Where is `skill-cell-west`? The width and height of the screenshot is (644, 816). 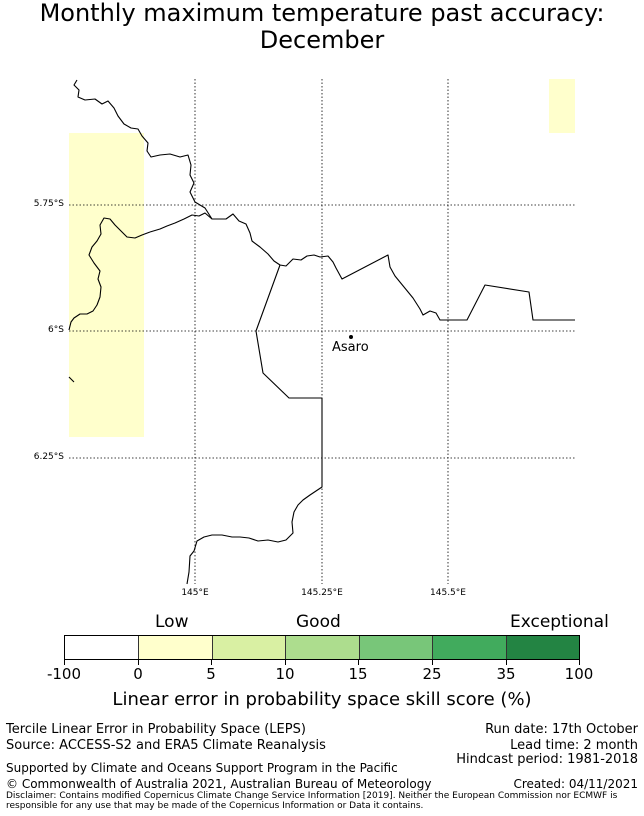
skill-cell-west is located at coordinates (106, 285).